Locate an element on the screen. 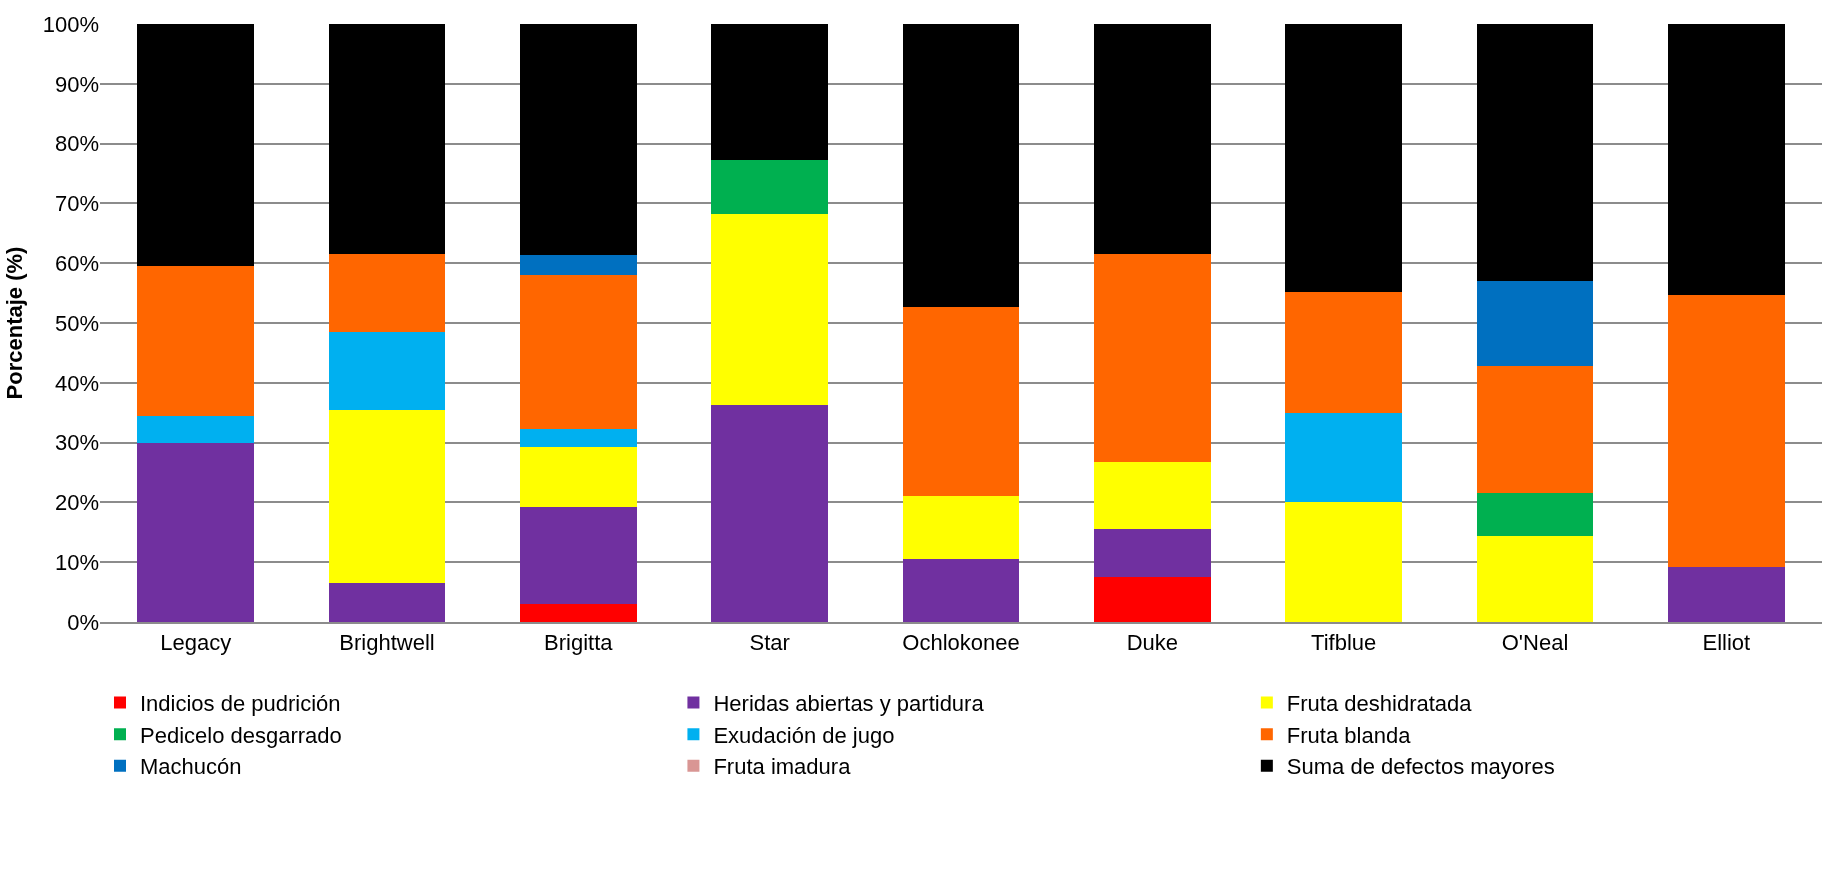 This screenshot has width=1834, height=892. y-axis-title: Porcentaje (%) is located at coordinates (14, 323).